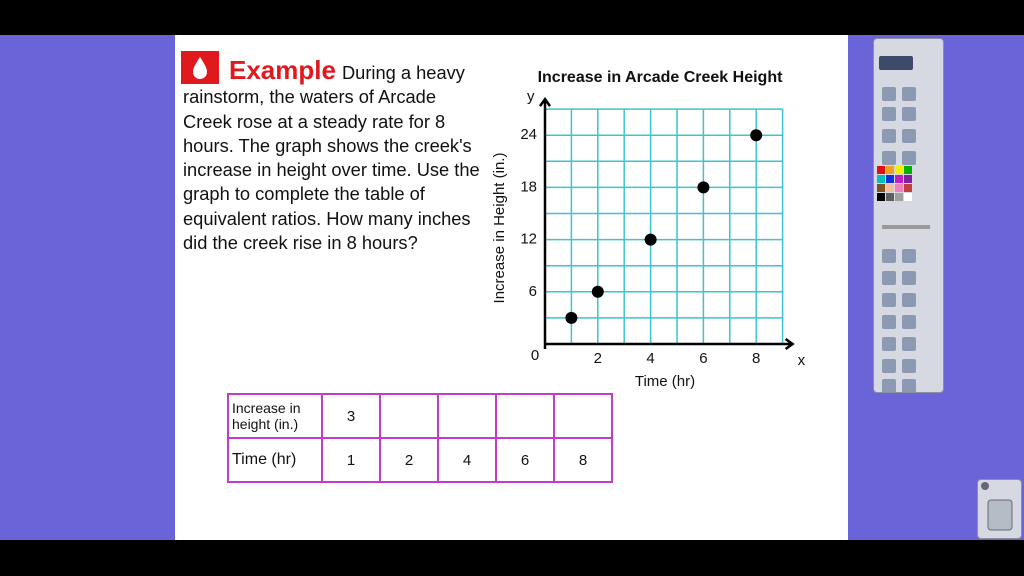  I want to click on x-tick-label: 8, so click(756, 358).